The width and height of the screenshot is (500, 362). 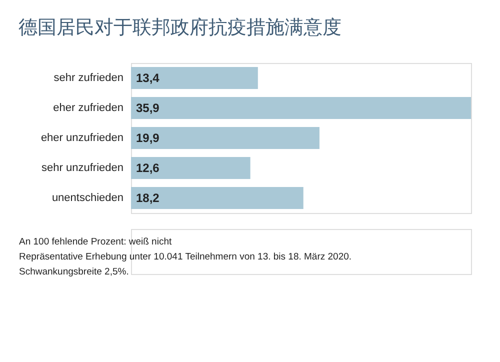 I want to click on y-tick-label: sehr unzufrieden, so click(x=83, y=168).